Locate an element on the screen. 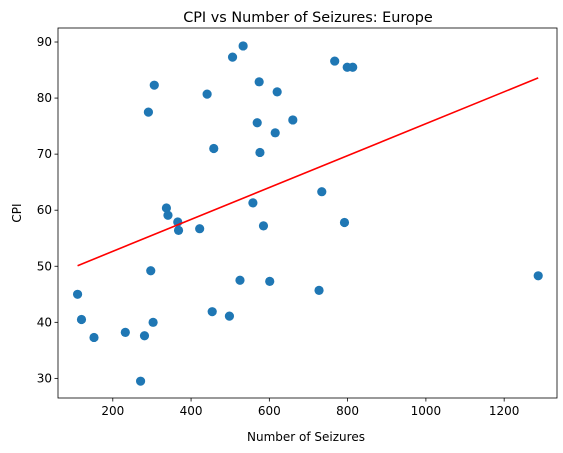 The height and width of the screenshot is (453, 563). y-axis-label: CPI is located at coordinates (17, 212).